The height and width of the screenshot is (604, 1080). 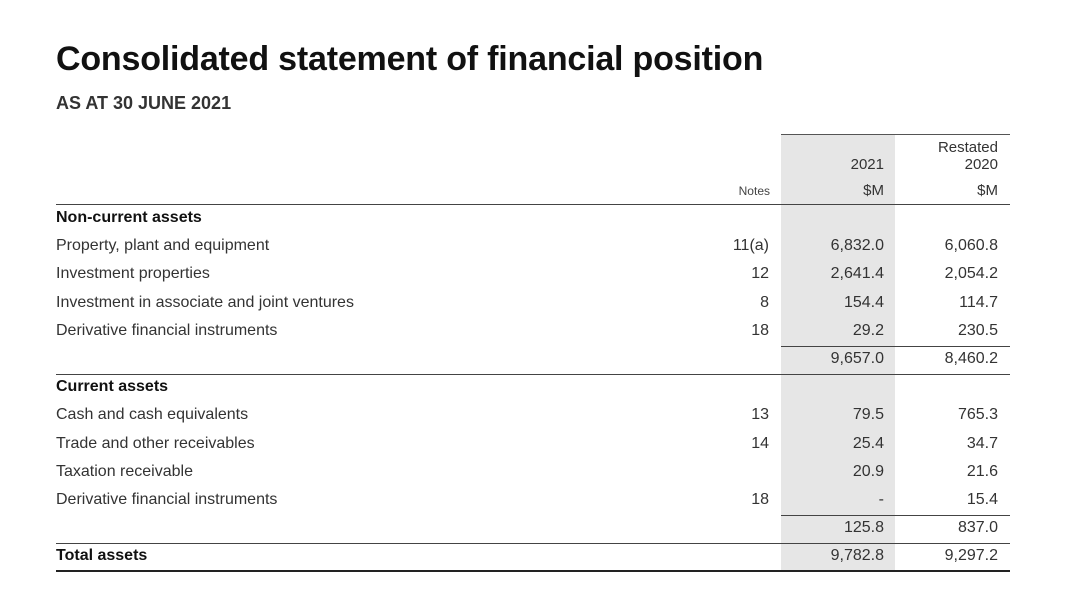 I want to click on header-prior-restated: Restated, so click(x=967, y=147).